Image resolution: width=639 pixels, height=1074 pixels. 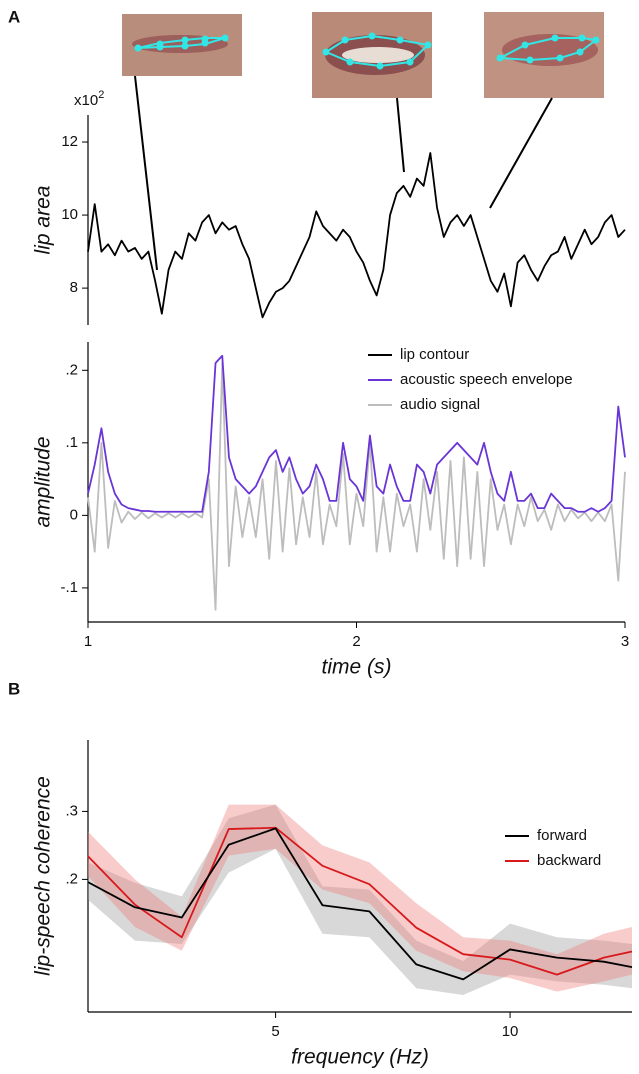 I want to click on legend-label: audio signal, so click(x=440, y=404).